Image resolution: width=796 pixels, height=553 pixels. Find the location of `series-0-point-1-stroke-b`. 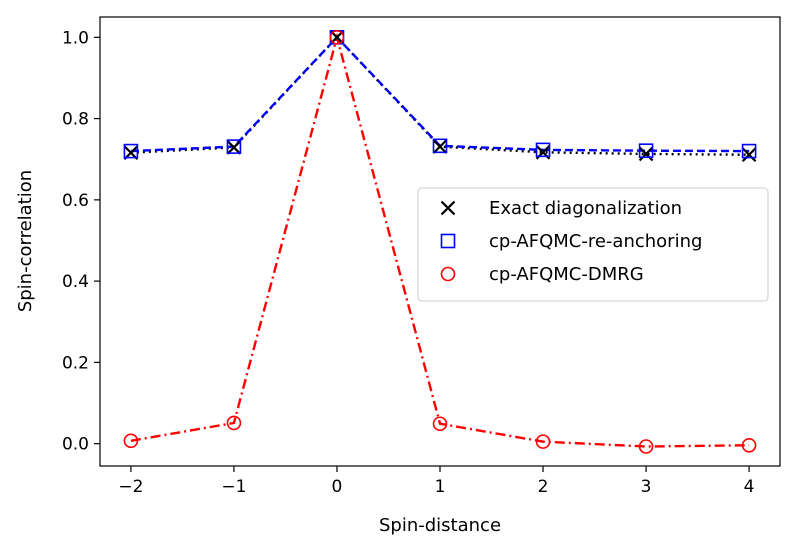

series-0-point-1-stroke-b is located at coordinates (234, 147).